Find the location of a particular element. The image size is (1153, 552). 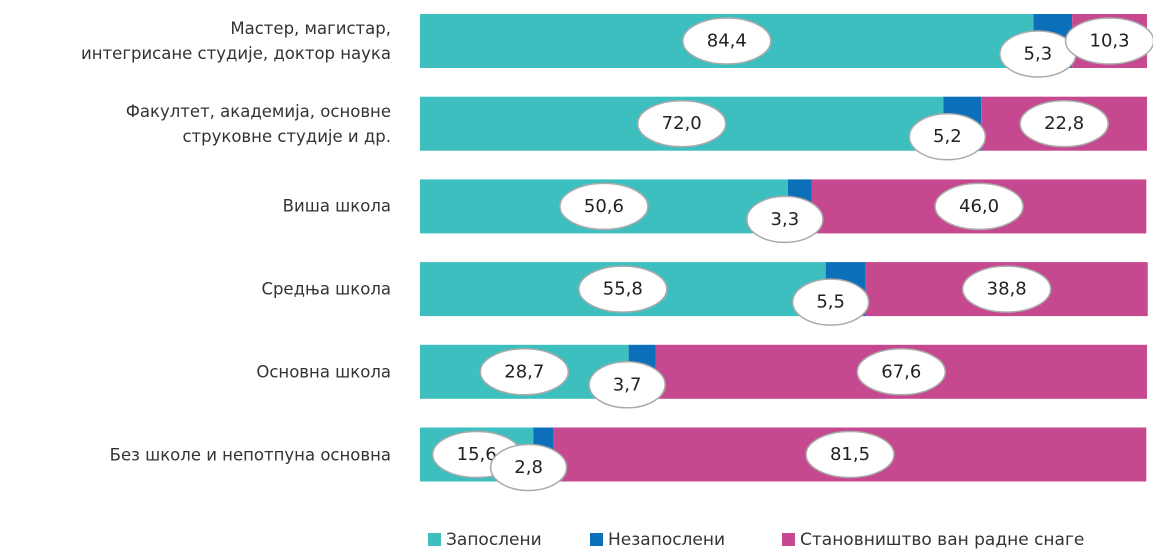

data-label: 10,3 is located at coordinates (1110, 41).